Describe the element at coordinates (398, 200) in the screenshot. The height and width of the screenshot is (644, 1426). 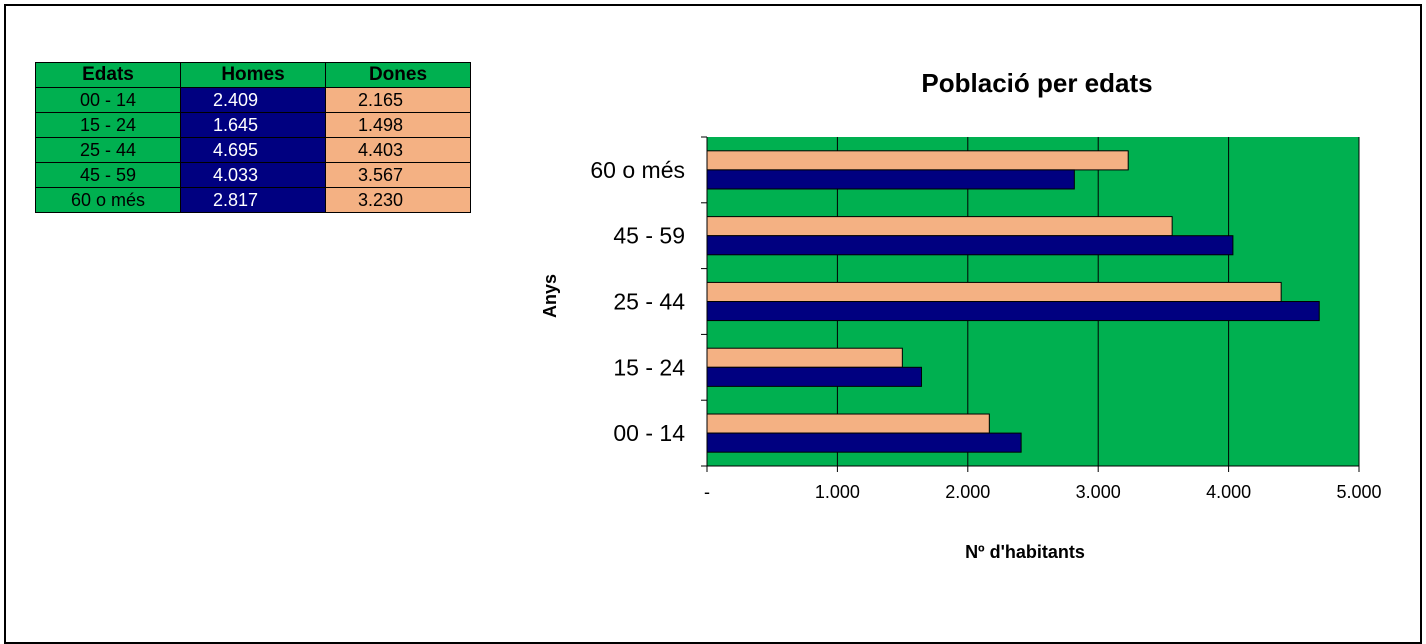
I see `women-cell: 3.230` at that location.